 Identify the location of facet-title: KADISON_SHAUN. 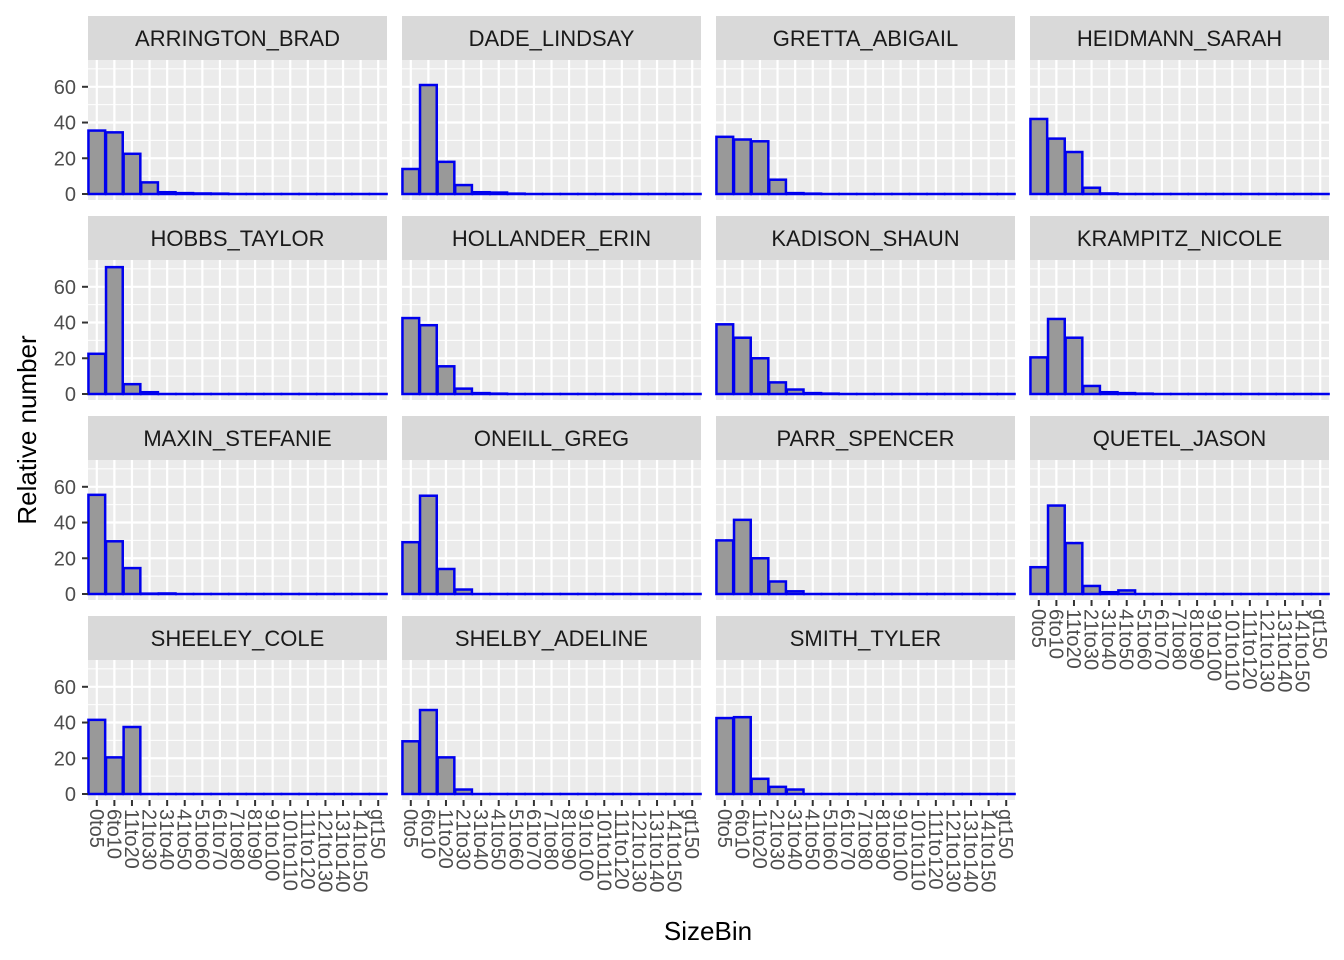
(865, 238).